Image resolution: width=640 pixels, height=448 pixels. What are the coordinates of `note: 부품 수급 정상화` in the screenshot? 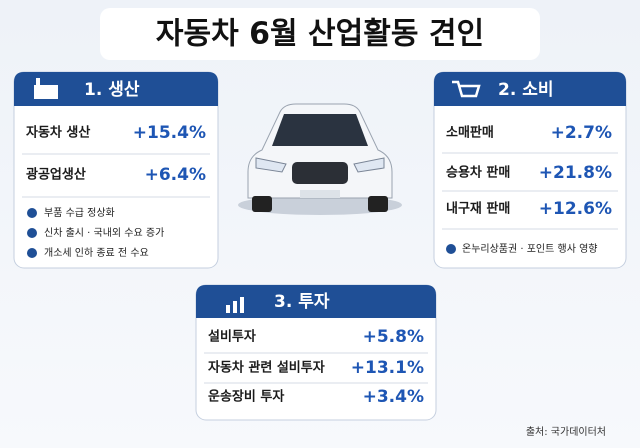 It's located at (79, 213).